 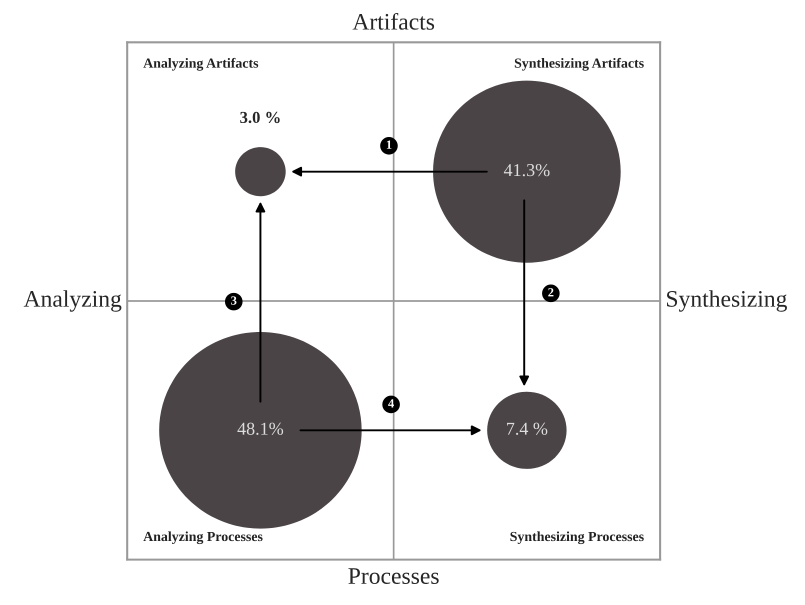 I want to click on text: 4, so click(x=391, y=403).